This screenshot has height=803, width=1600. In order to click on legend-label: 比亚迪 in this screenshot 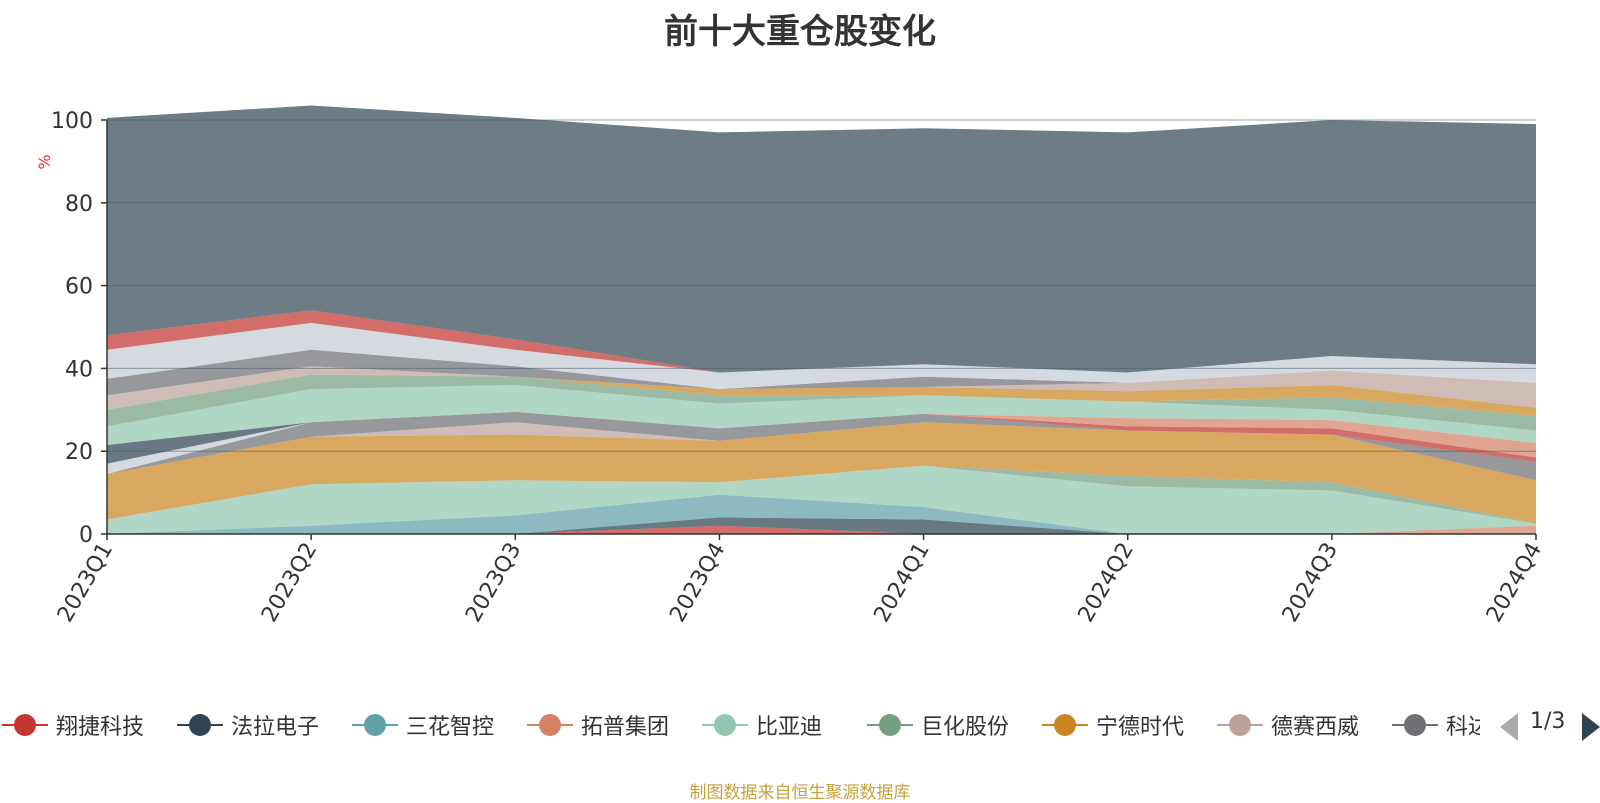, I will do `click(789, 727)`.